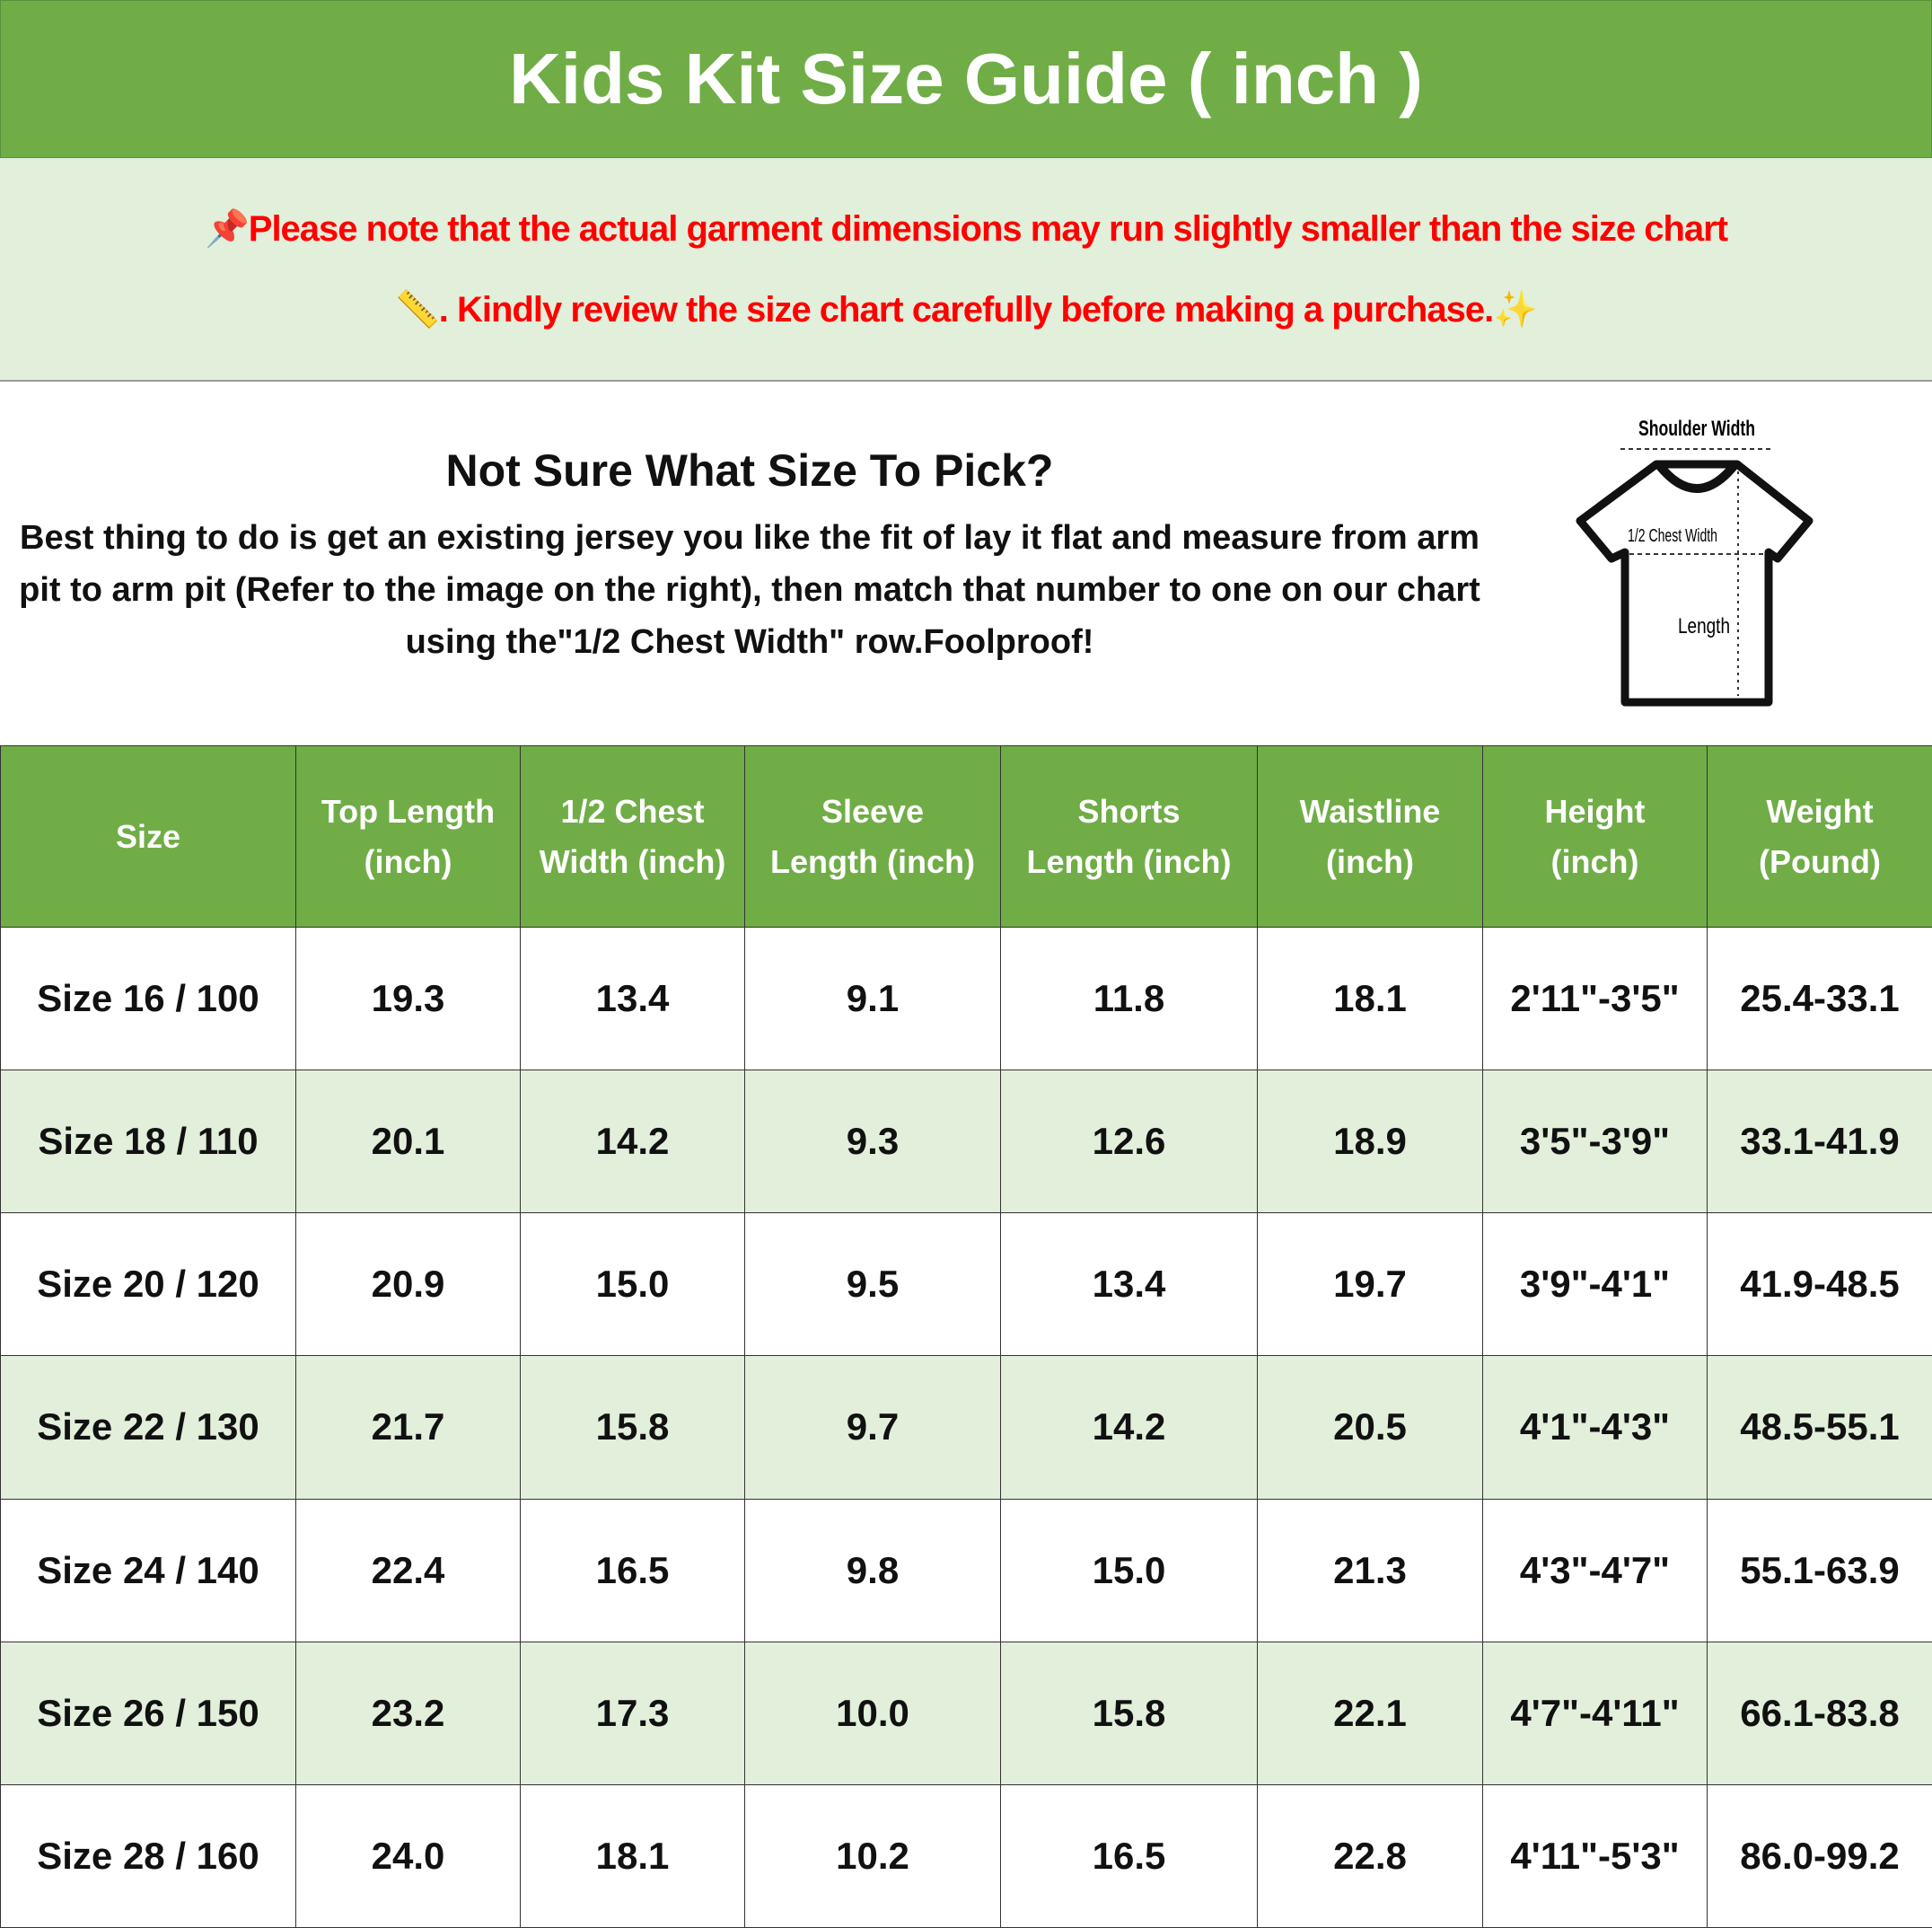  I want to click on header-text: Waistline, so click(1370, 811).